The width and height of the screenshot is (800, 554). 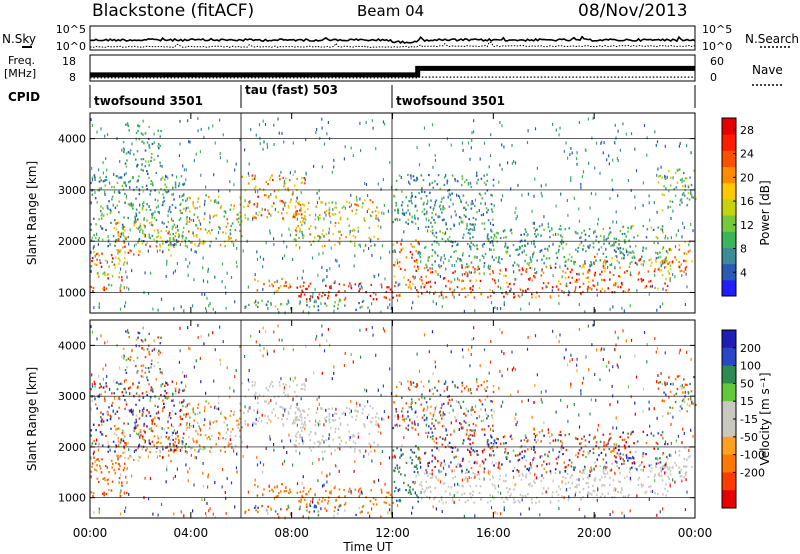 I want to click on cpid-segment-3: twofsound 3501, so click(x=450, y=101).